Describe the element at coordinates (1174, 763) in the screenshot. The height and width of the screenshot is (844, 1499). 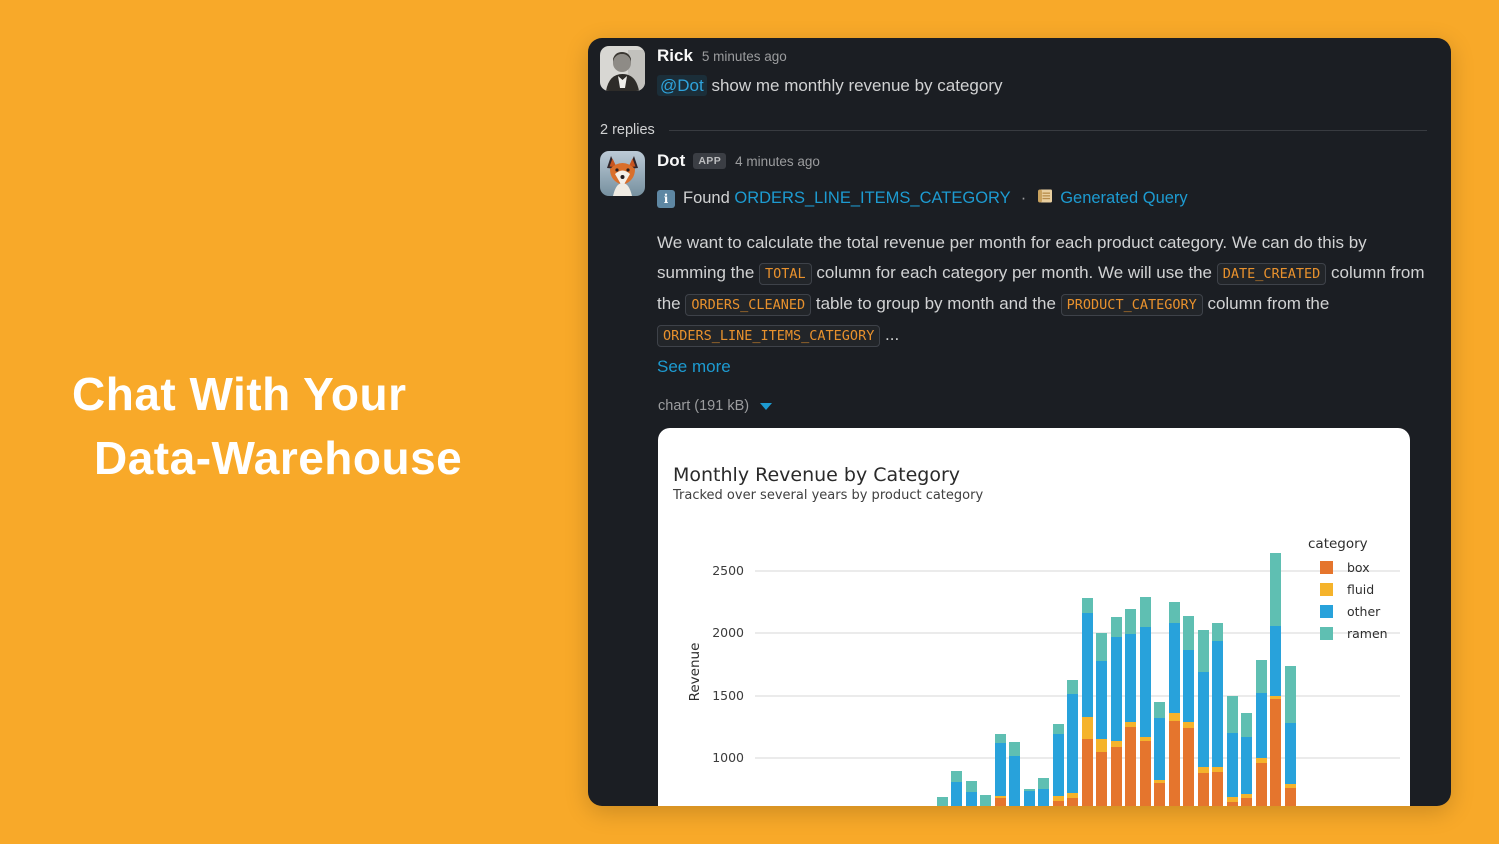
I see `bar-17-box` at that location.